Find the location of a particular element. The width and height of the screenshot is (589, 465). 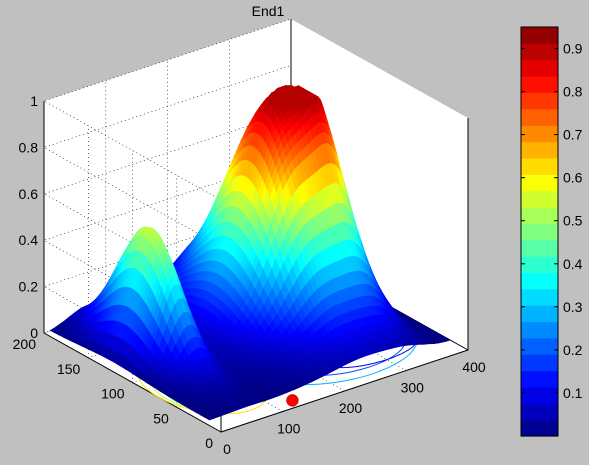

surface-patch is located at coordinates (446, 339).